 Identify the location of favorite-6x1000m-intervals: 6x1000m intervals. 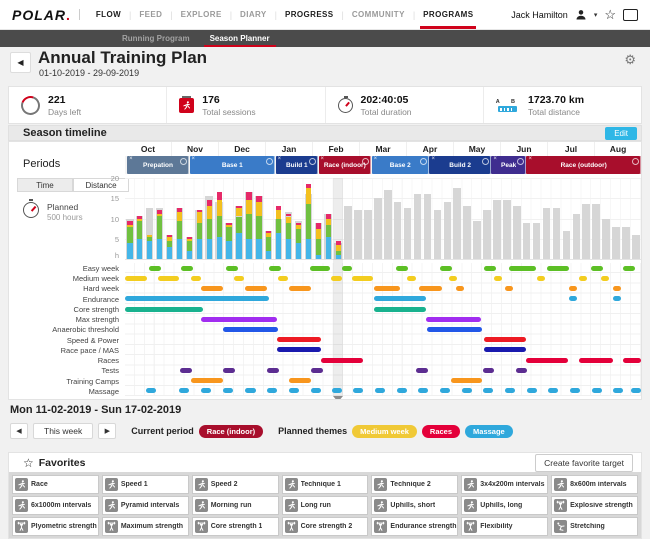
(55, 505).